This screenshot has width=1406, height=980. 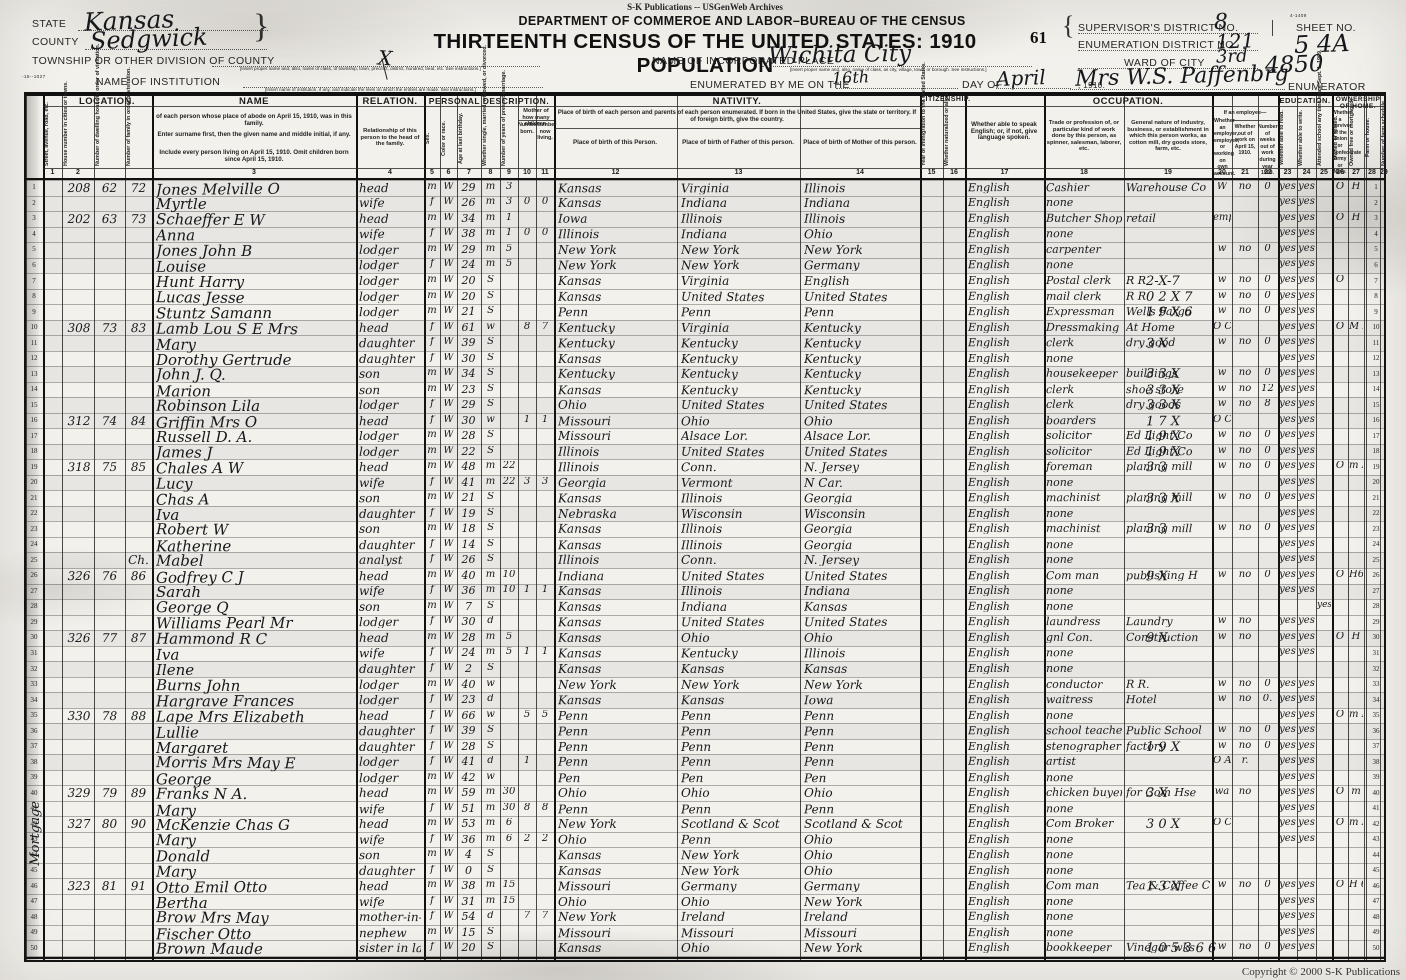 What do you see at coordinates (1376, 715) in the screenshot?
I see `row-number-right-35: 35` at bounding box center [1376, 715].